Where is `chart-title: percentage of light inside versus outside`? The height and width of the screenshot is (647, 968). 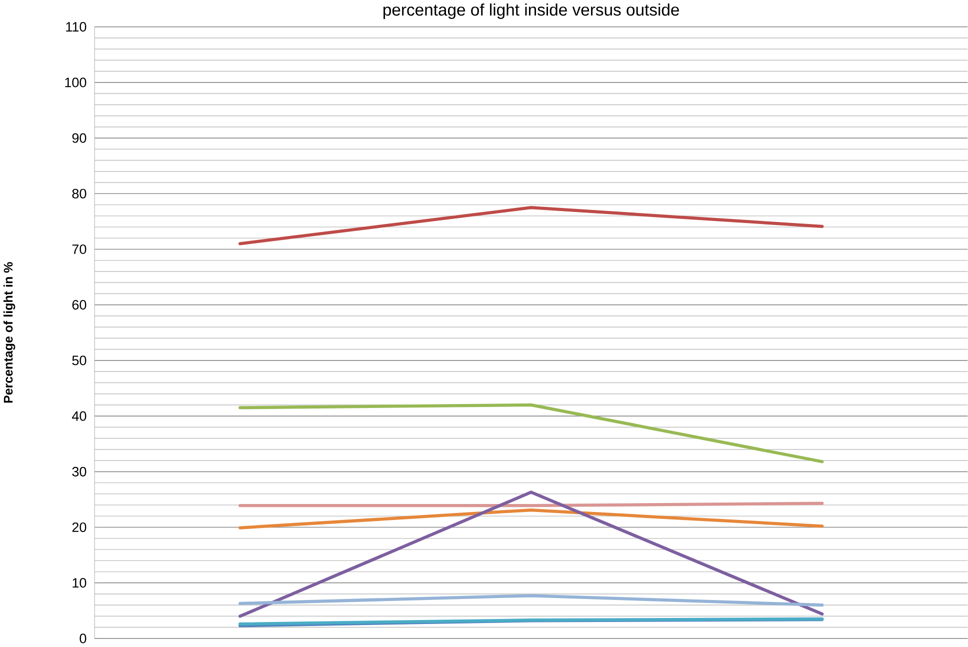 chart-title: percentage of light inside versus outside is located at coordinates (531, 12).